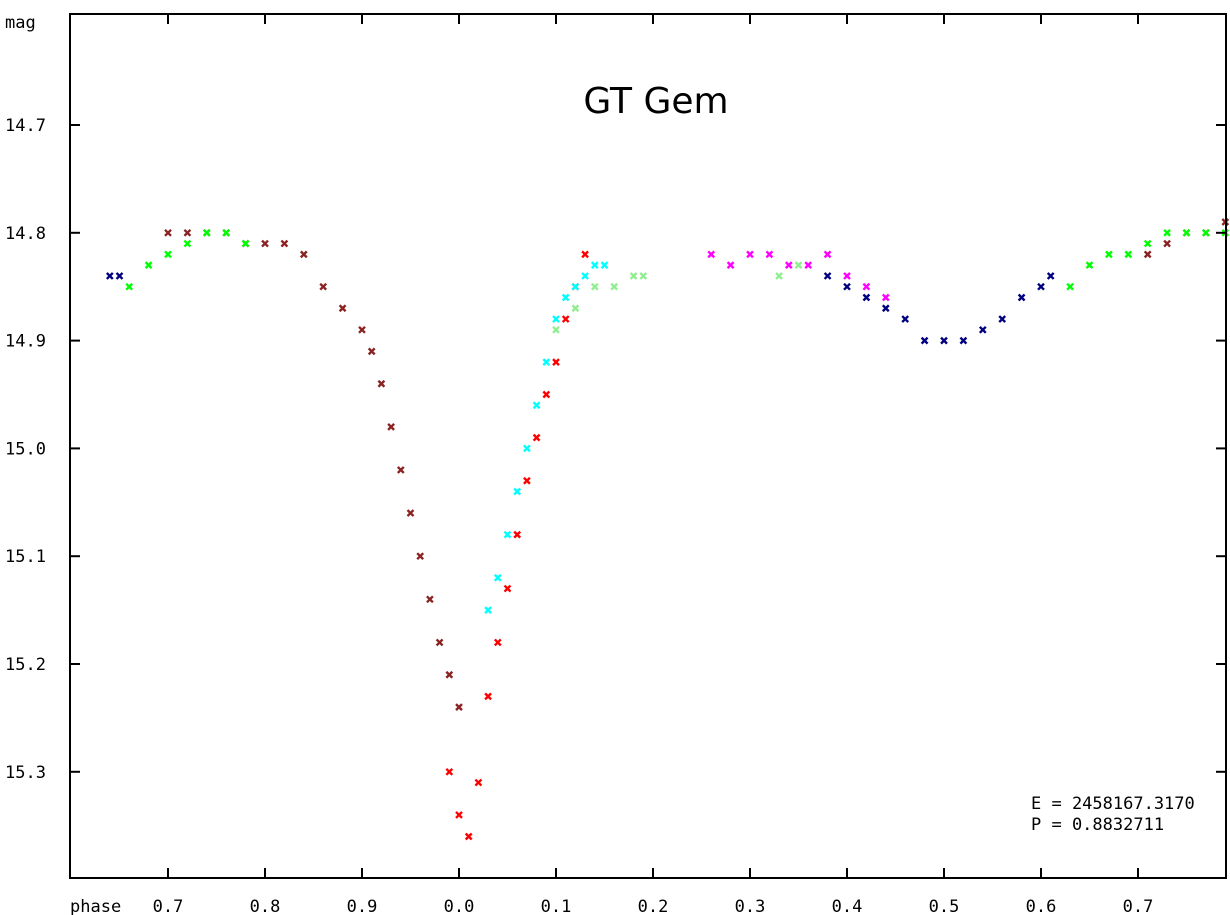 Image resolution: width=1230 pixels, height=915 pixels. I want to click on epoch-annotation: E = 2458167.3170, so click(1113, 804).